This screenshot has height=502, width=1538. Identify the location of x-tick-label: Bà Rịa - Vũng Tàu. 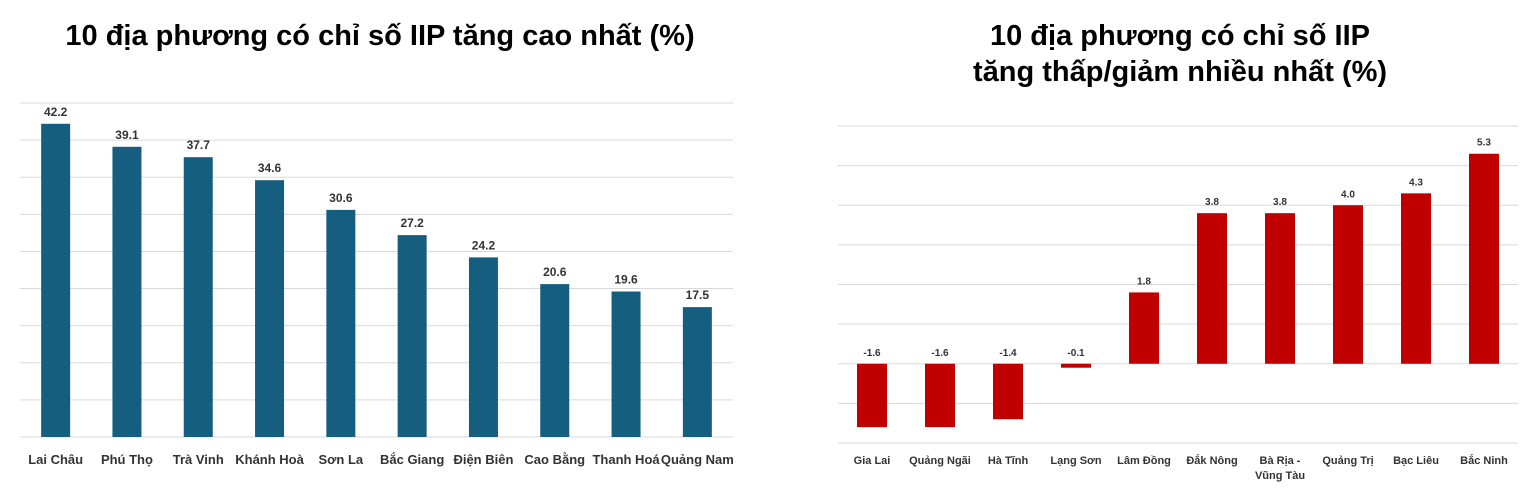
(1280, 468).